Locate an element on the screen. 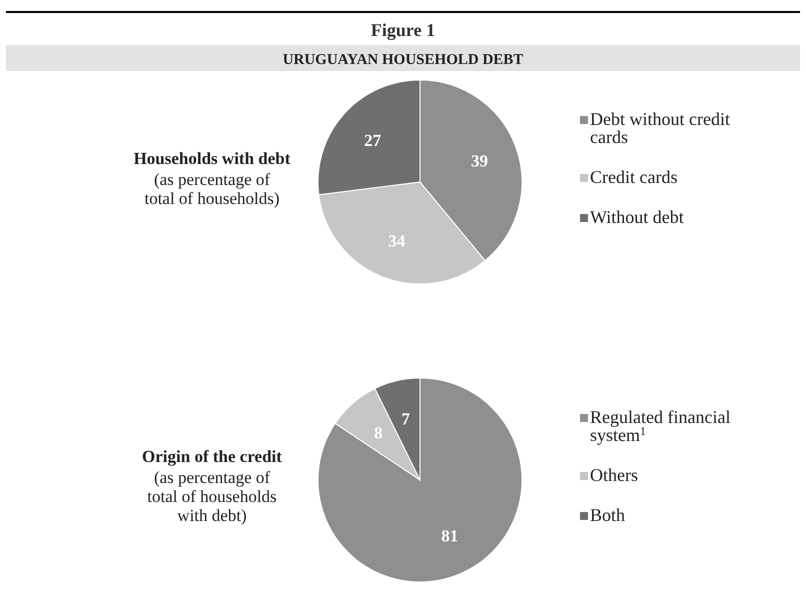 The image size is (806, 589). data-label: 81 is located at coordinates (449, 536).